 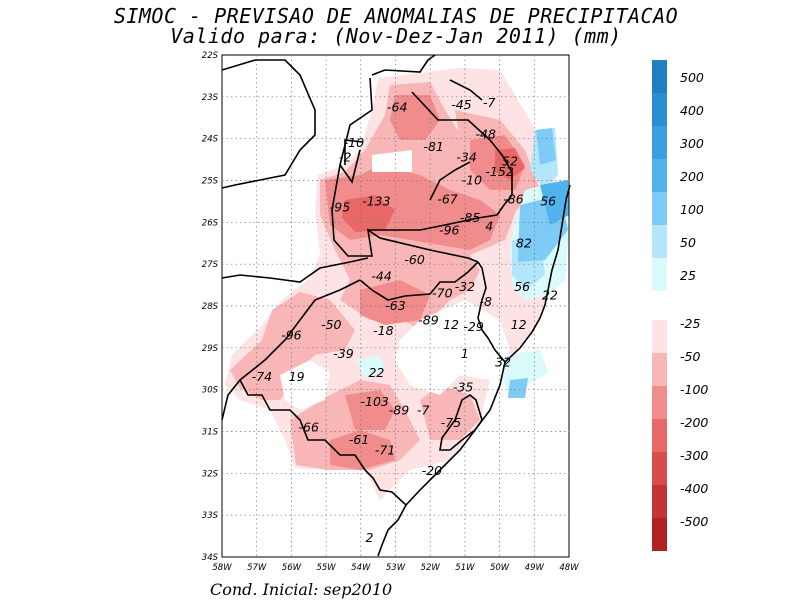 What do you see at coordinates (550, 295) in the screenshot?
I see `contour-value-label: 22` at bounding box center [550, 295].